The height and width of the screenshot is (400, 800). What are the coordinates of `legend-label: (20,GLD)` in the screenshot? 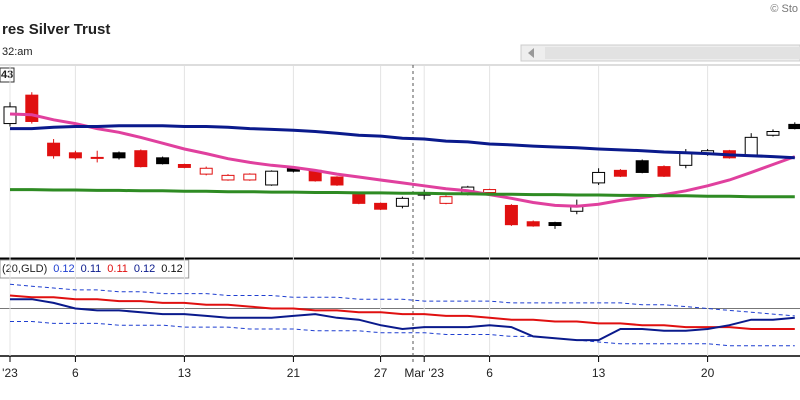 It's located at (24, 269).